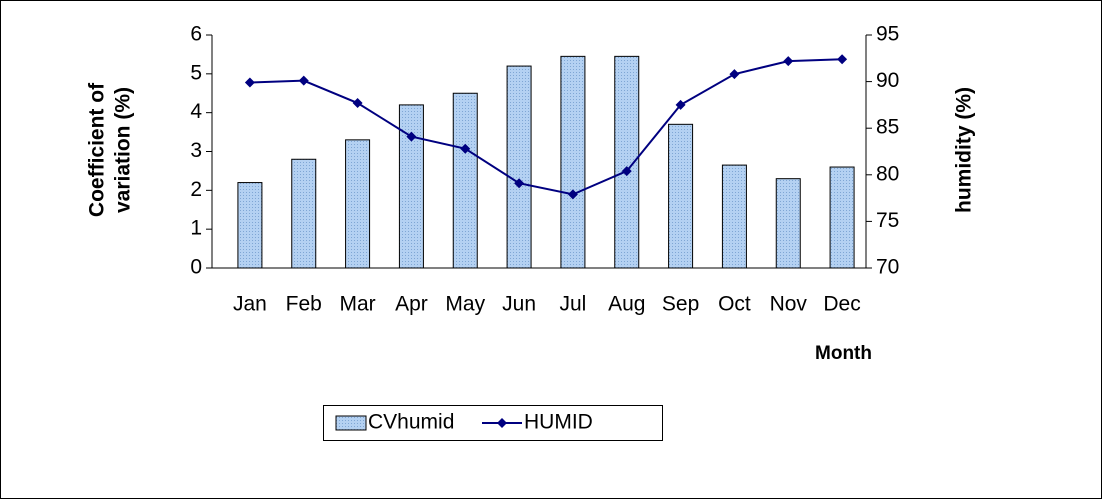  What do you see at coordinates (887, 127) in the screenshot?
I see `y2-tick-label: 85` at bounding box center [887, 127].